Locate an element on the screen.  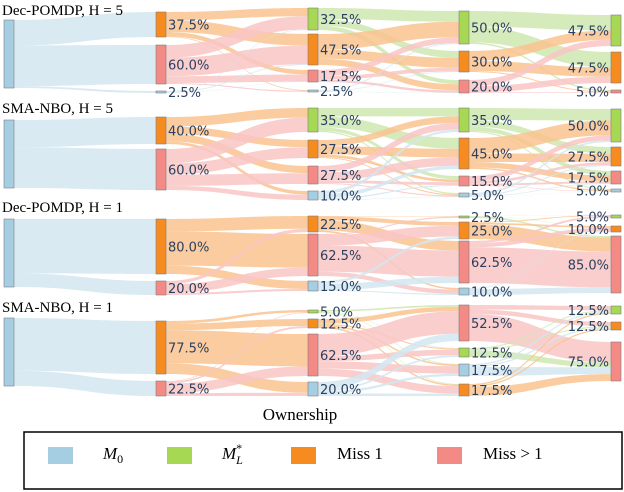
node-label: 50.0% is located at coordinates (491, 29).